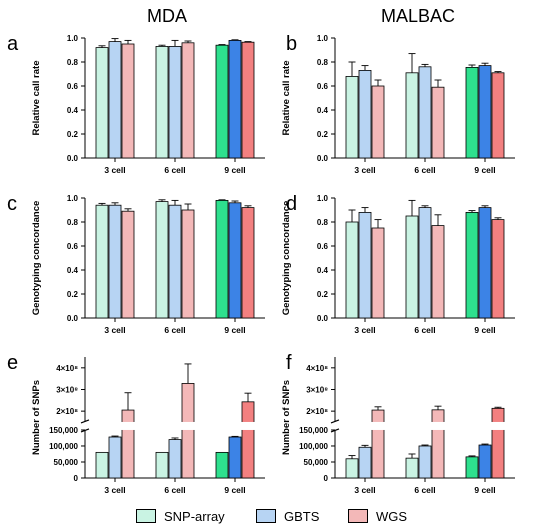 This screenshot has width=550, height=528. What do you see at coordinates (317, 368) in the screenshot?
I see `y-tick-label-upper-f-2: 4×10⁸` at bounding box center [317, 368].